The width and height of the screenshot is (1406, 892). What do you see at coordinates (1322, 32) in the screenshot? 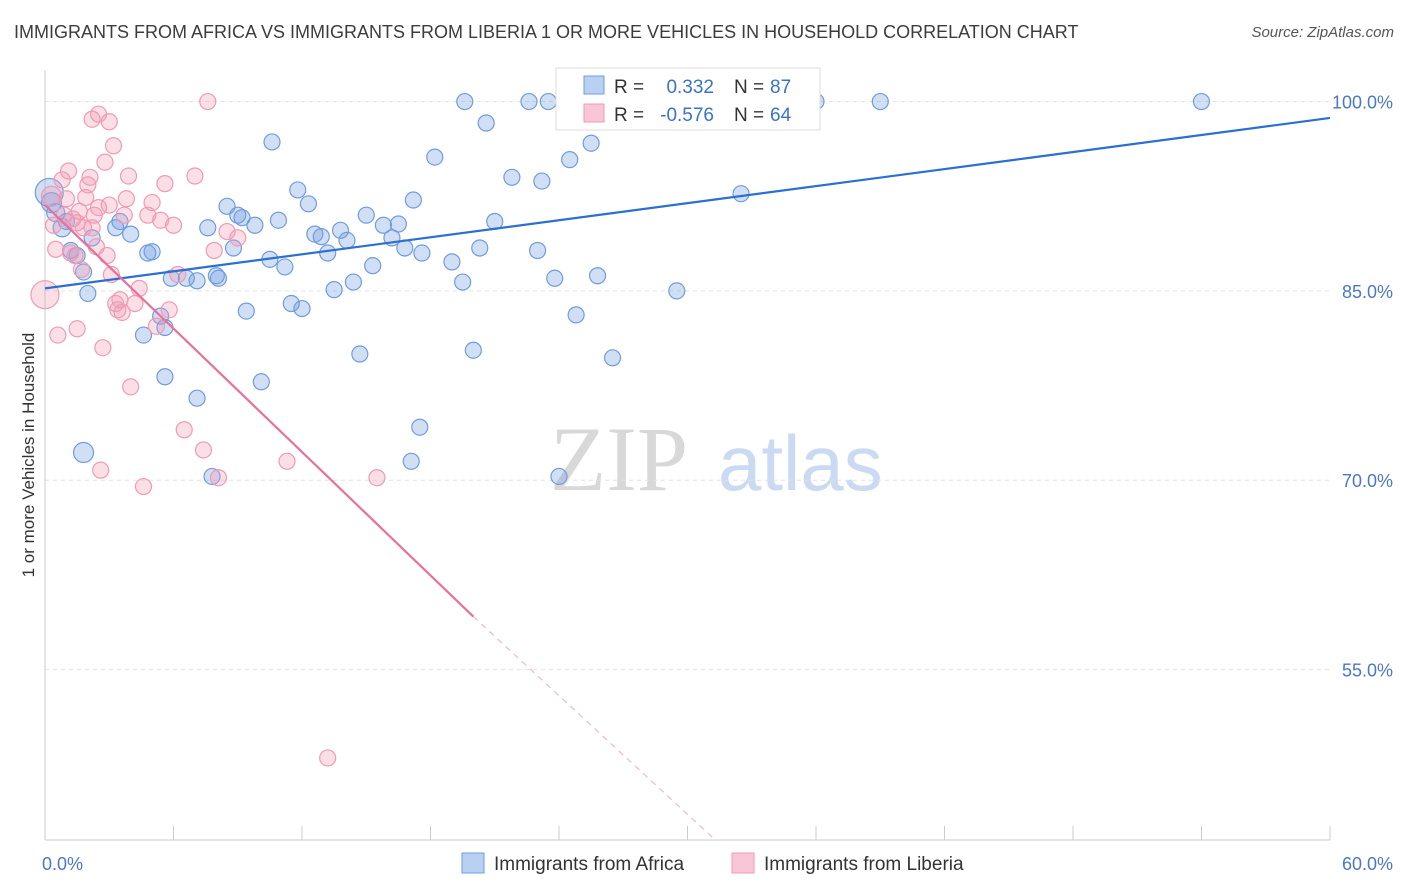
I see `chart-source: Source: ZipAtlas.com` at bounding box center [1322, 32].